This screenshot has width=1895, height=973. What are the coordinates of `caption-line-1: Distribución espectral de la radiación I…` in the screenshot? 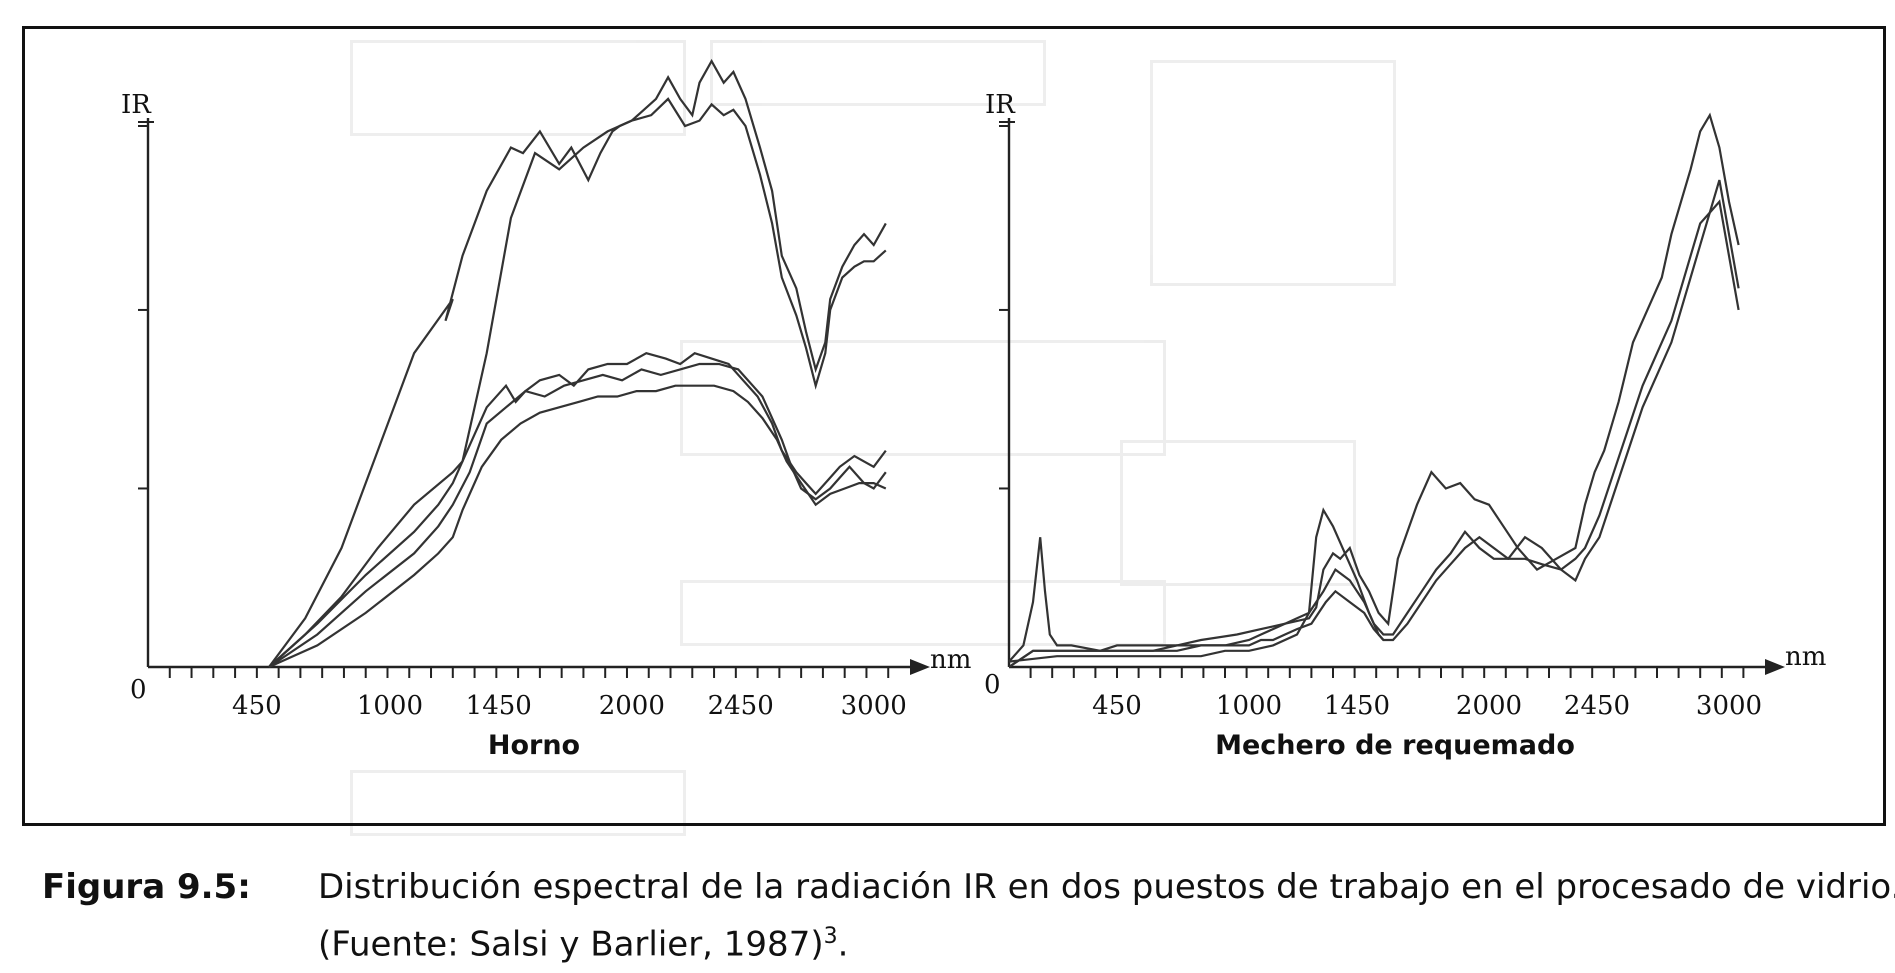 It's located at (1106, 887).